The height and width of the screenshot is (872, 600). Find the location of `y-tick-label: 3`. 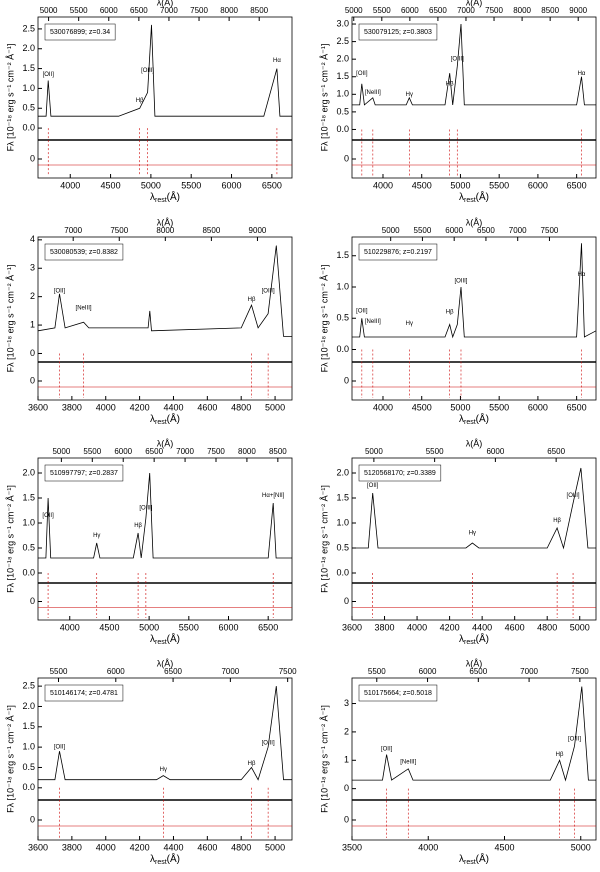

y-tick-label: 3 is located at coordinates (32, 268).